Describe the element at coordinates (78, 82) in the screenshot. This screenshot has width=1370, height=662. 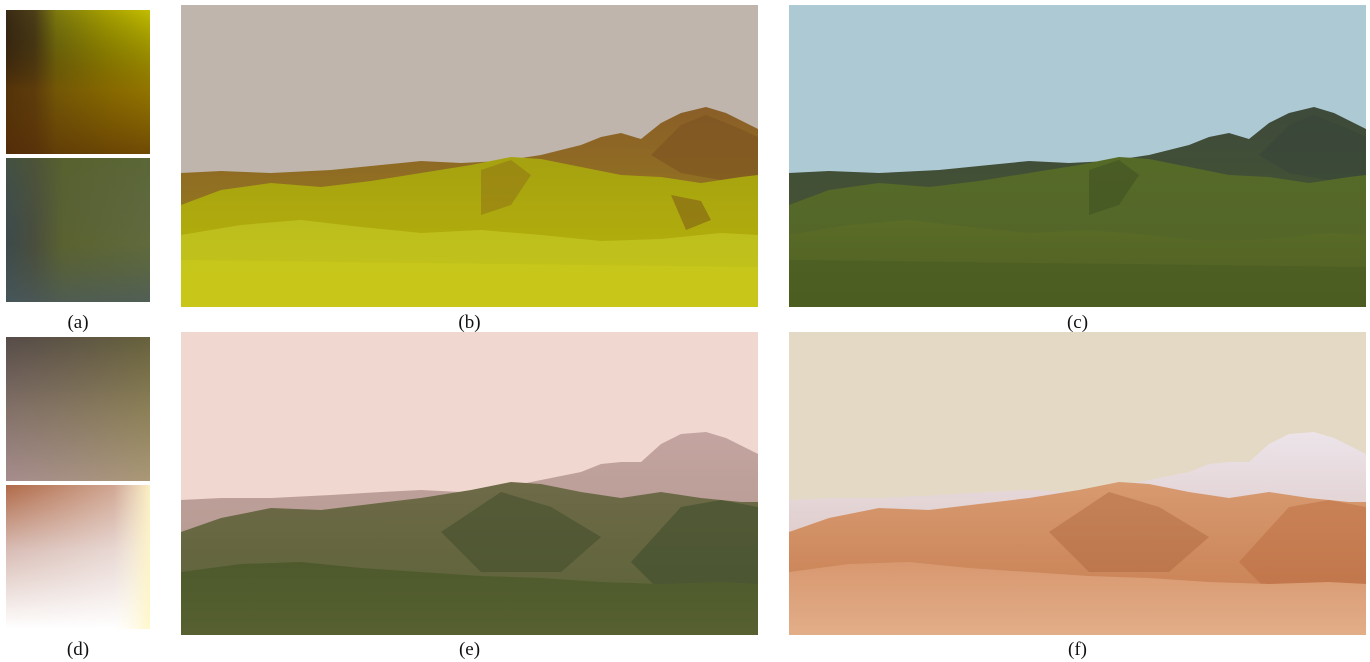
I see `color-ramp-a-top` at that location.